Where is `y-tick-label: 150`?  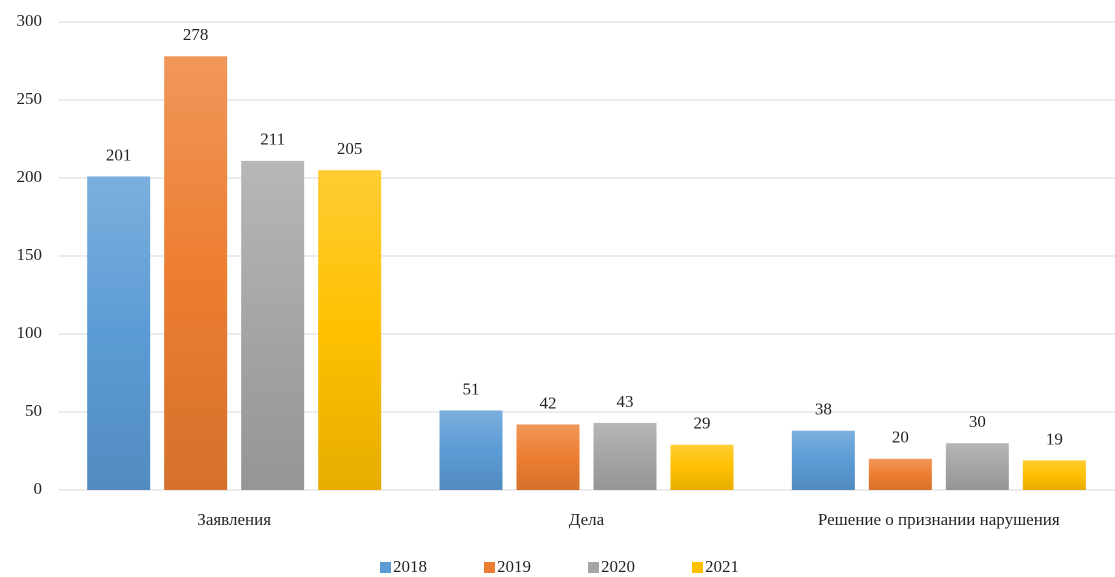 y-tick-label: 150 is located at coordinates (30, 254).